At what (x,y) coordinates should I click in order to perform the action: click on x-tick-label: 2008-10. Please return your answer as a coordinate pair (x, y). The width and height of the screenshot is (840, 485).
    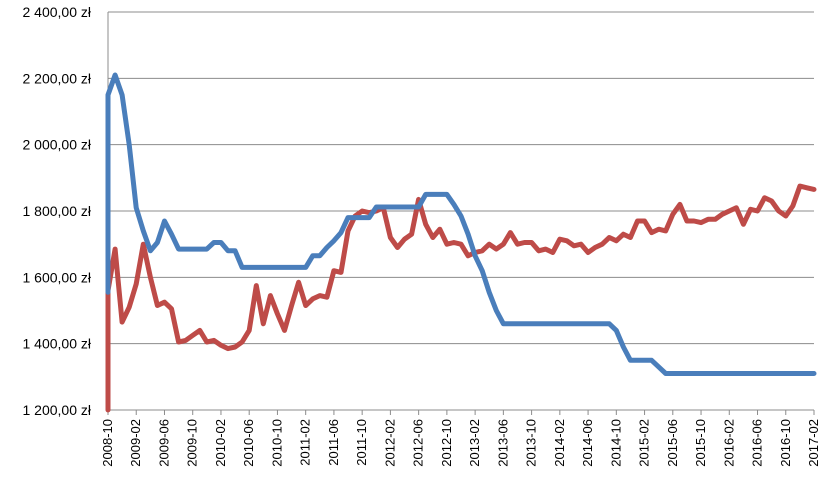
    Looking at the image, I should click on (107, 443).